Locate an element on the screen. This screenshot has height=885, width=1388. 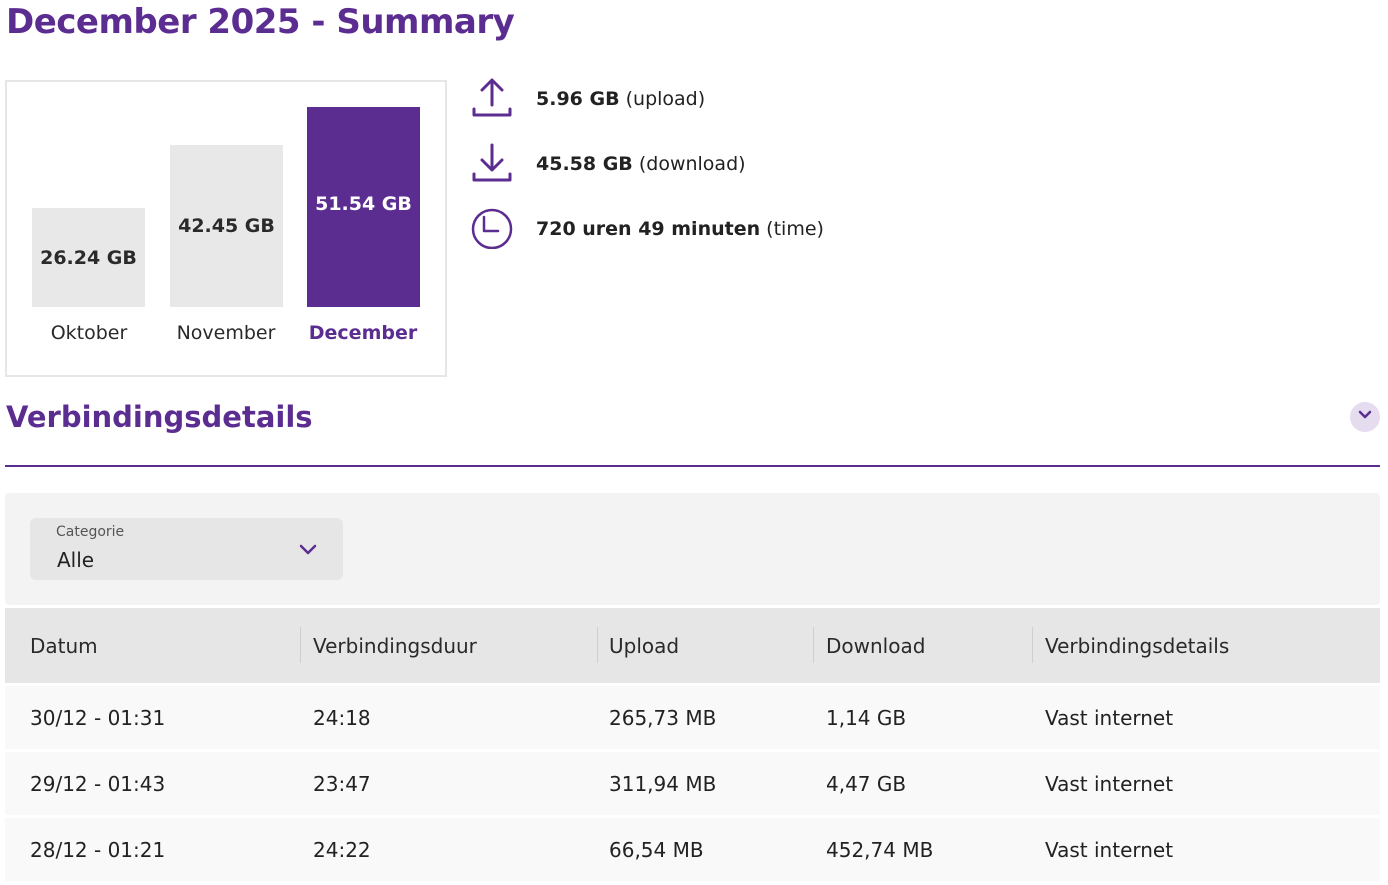
column-header-download: Download is located at coordinates (876, 645).